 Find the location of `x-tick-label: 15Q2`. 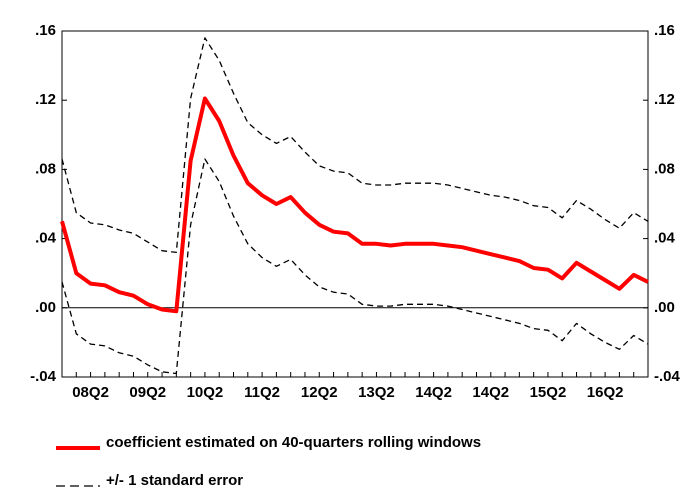

x-tick-label: 15Q2 is located at coordinates (548, 392).